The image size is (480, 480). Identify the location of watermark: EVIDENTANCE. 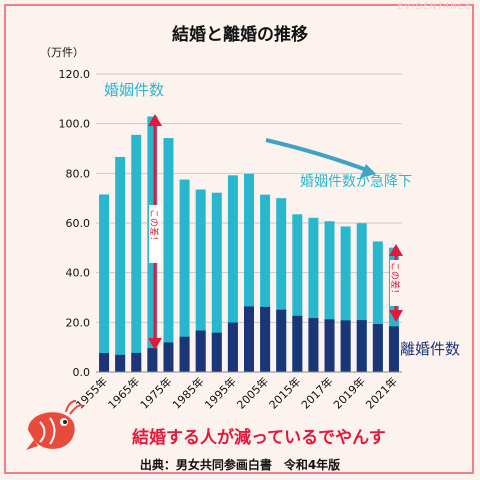
(434, 7).